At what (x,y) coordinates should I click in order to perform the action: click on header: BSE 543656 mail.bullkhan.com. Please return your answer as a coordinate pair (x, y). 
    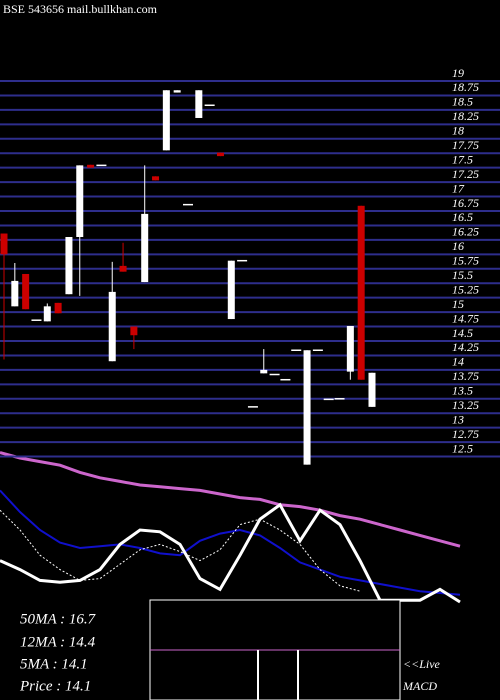
    Looking at the image, I should click on (80, 9).